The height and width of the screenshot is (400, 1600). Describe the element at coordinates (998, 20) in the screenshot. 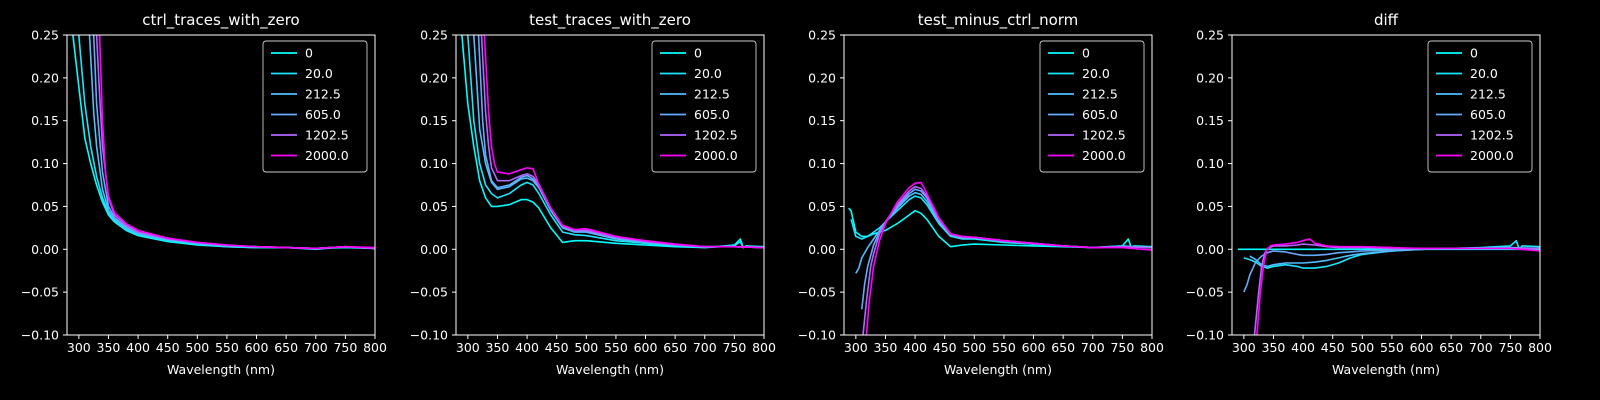

I see `chart-title: test_minus_ctrl_norm` at that location.